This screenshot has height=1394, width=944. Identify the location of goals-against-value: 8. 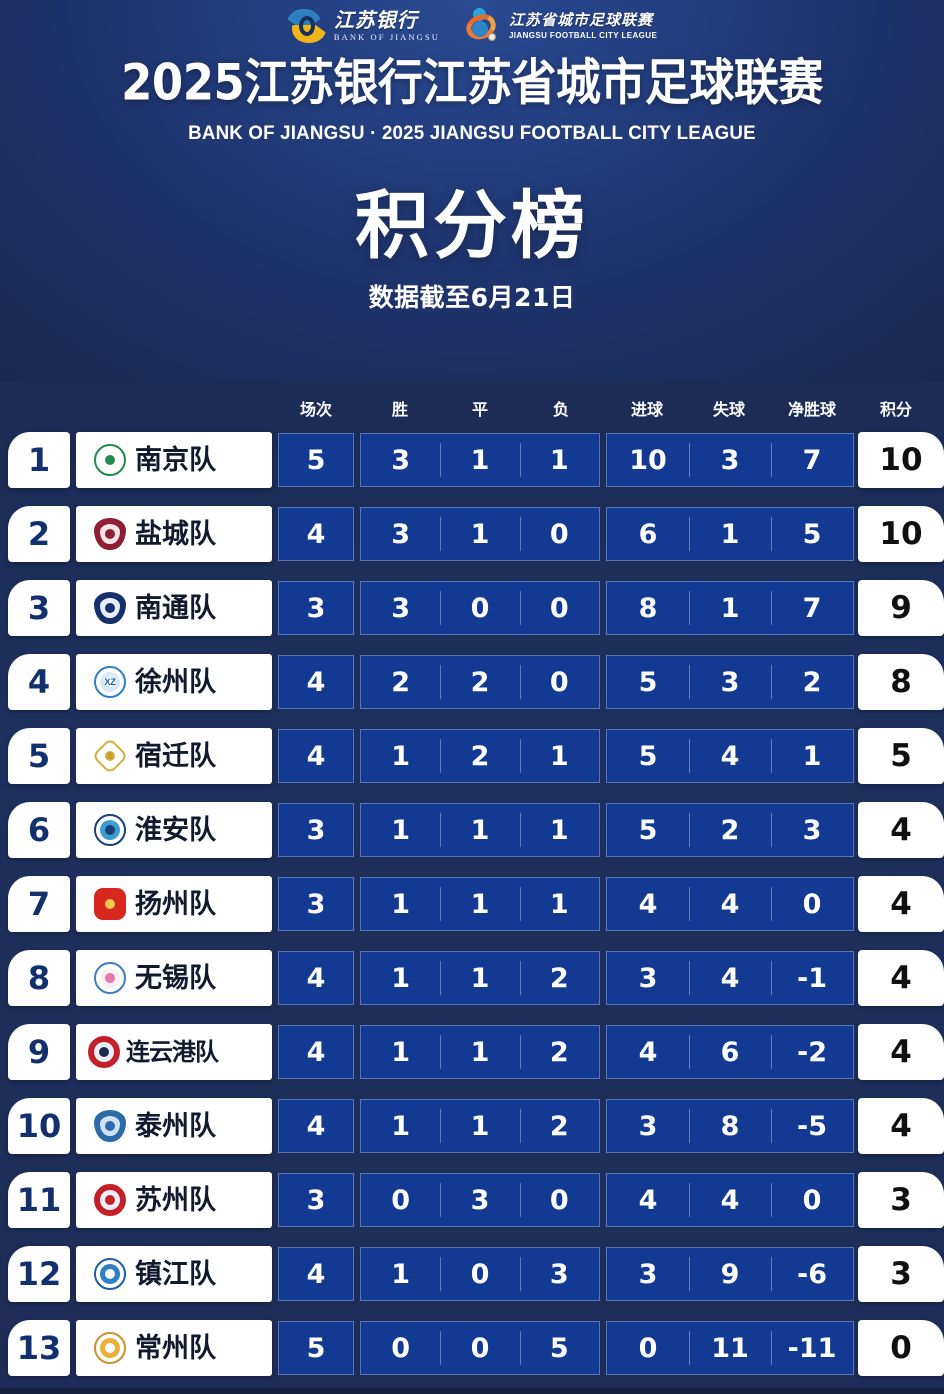
(730, 1126).